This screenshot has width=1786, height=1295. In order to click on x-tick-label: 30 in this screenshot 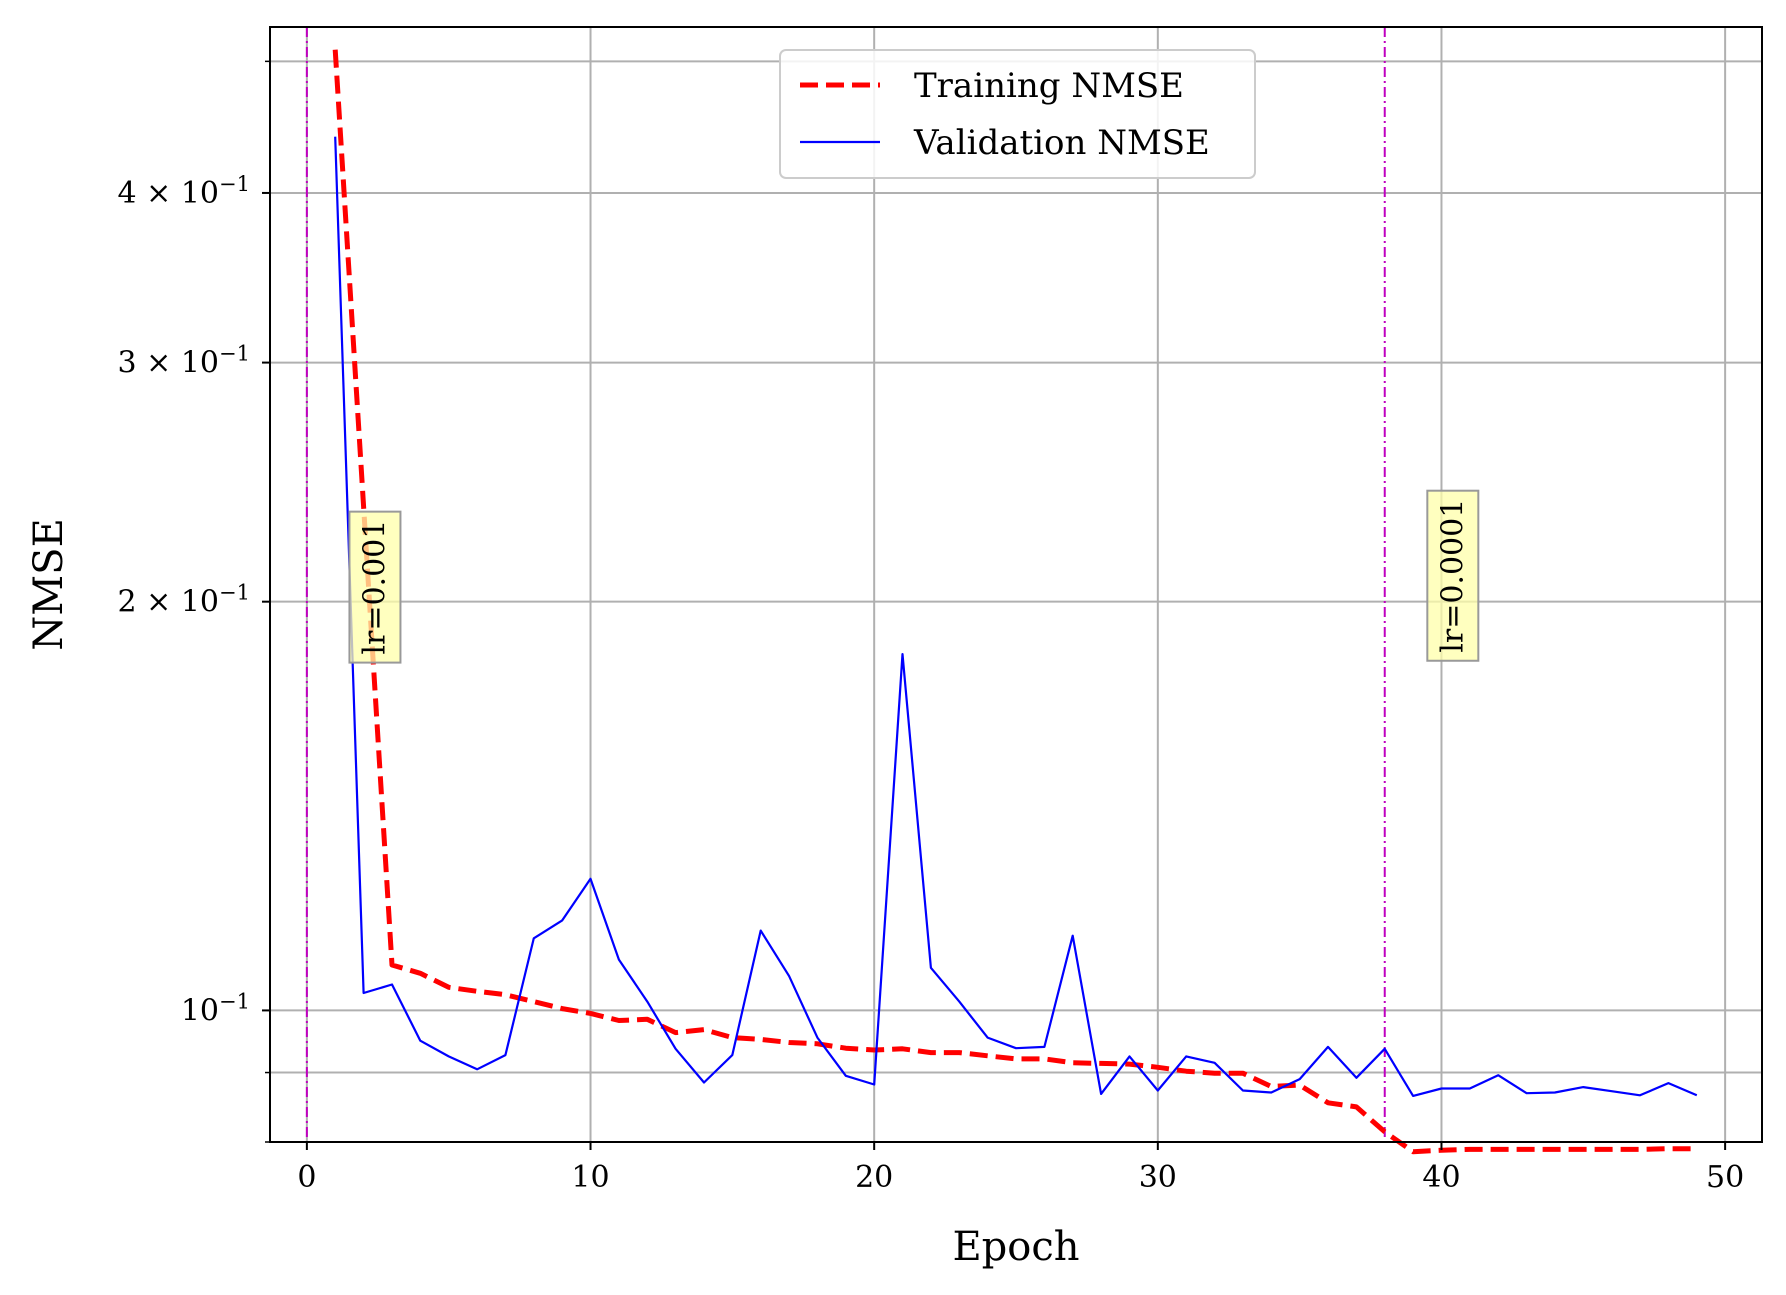, I will do `click(1158, 1177)`.